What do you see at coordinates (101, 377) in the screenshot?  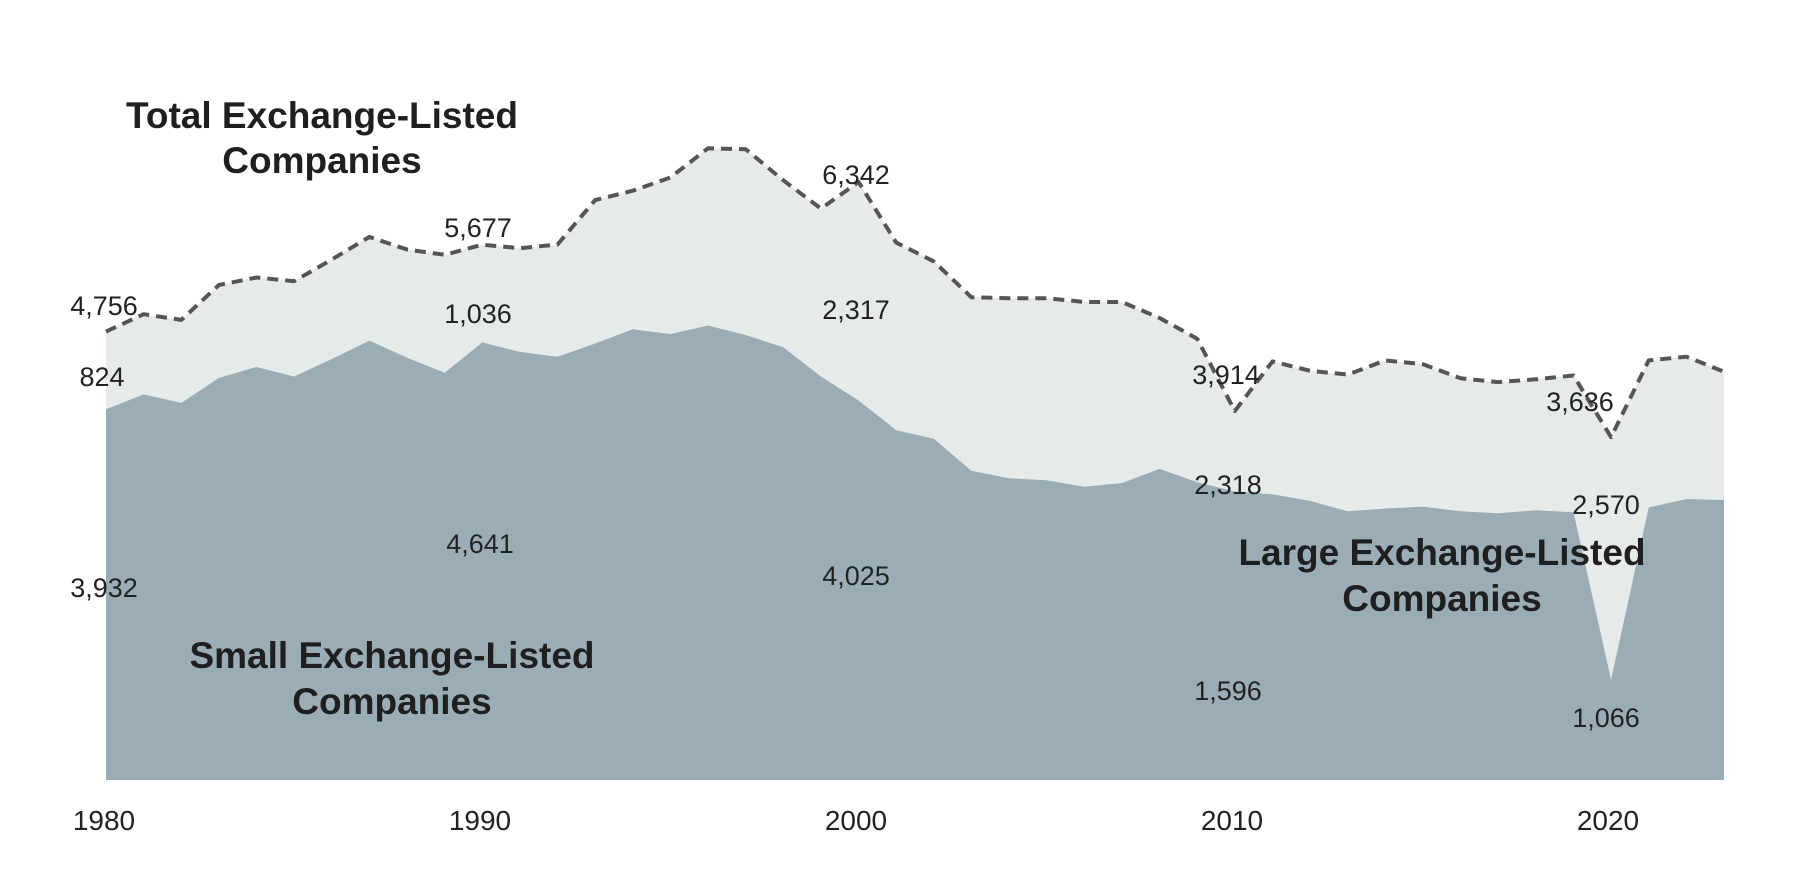 I see `data-label-large-1980: 824` at bounding box center [101, 377].